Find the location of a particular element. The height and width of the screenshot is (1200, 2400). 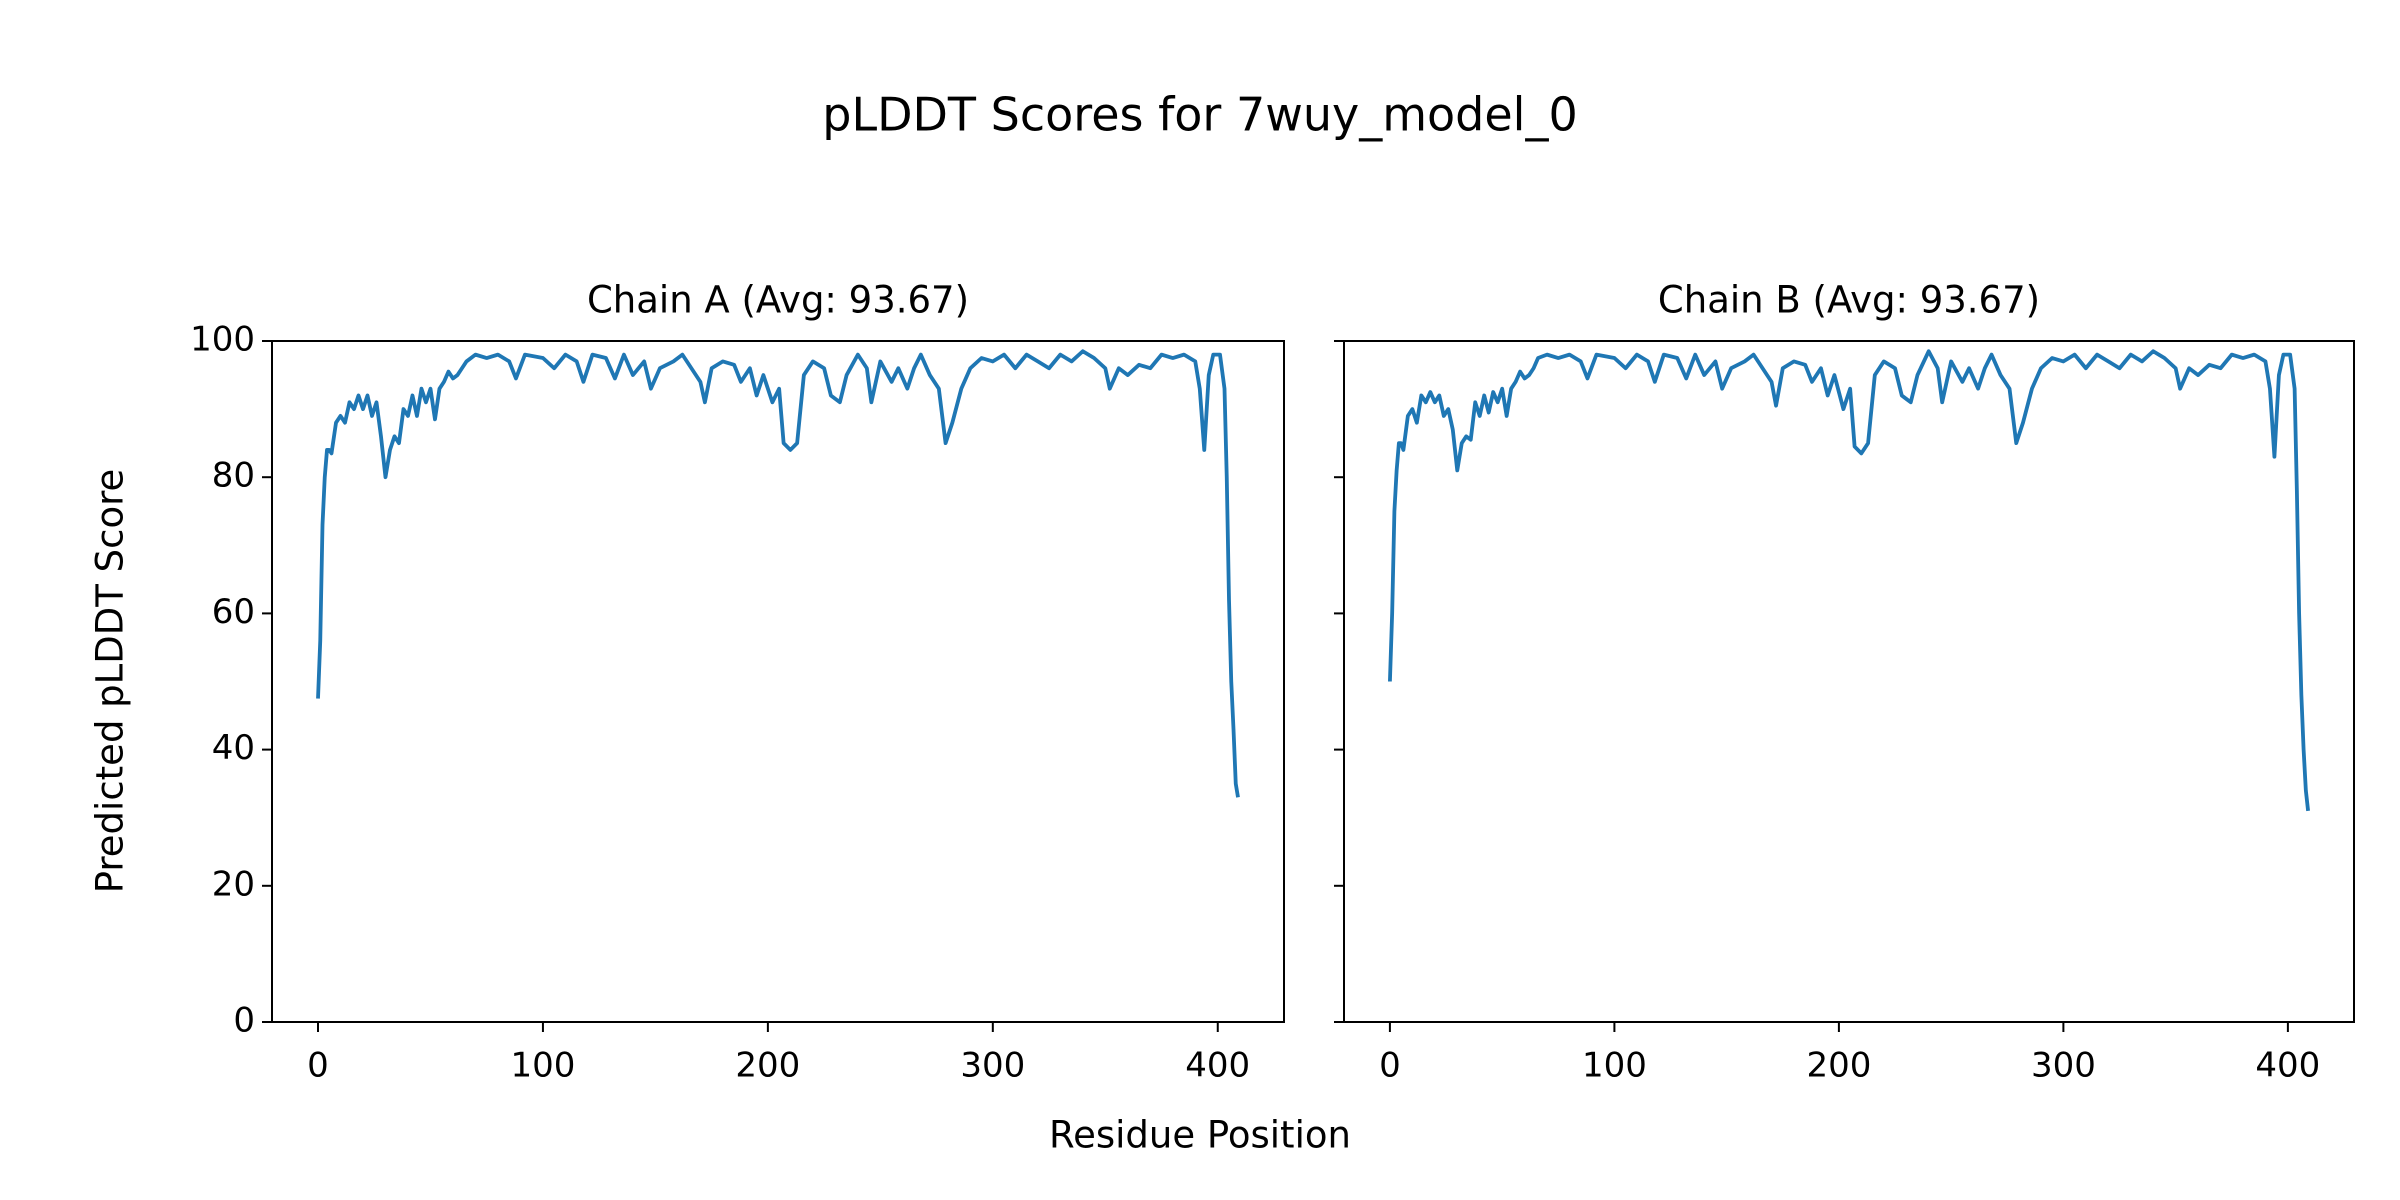

x-axis-label: Residue Position is located at coordinates (1200, 1135).